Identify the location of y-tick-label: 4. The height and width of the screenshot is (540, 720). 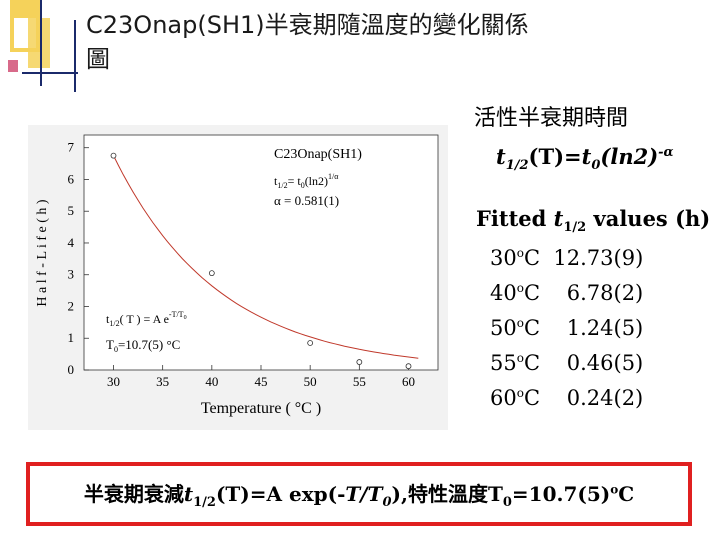
(71, 242).